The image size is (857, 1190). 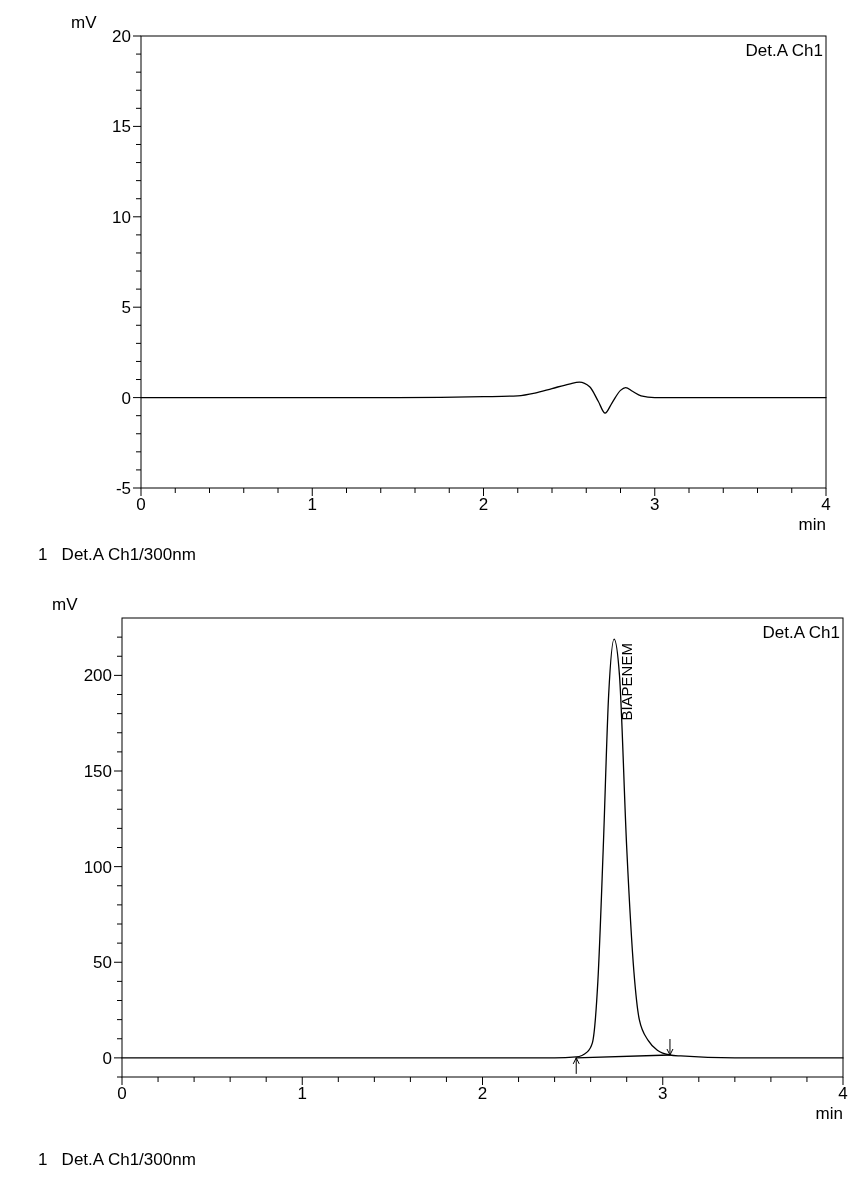 I want to click on annotation: BIAPENEM, so click(x=627, y=682).